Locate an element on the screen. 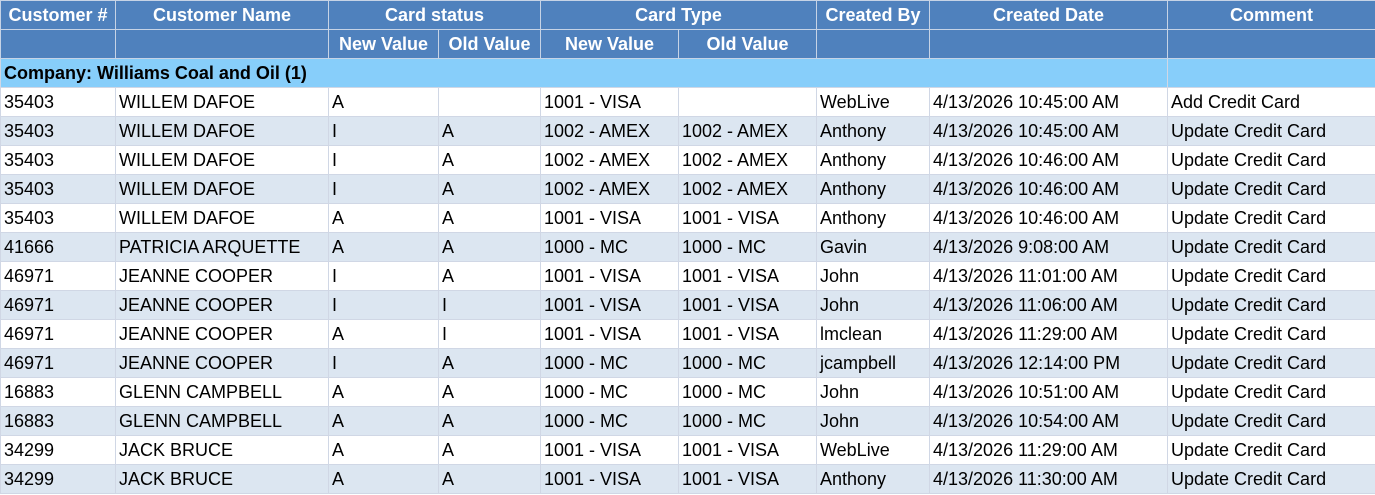 This screenshot has width=1375, height=495. column-header: Created By is located at coordinates (873, 15).